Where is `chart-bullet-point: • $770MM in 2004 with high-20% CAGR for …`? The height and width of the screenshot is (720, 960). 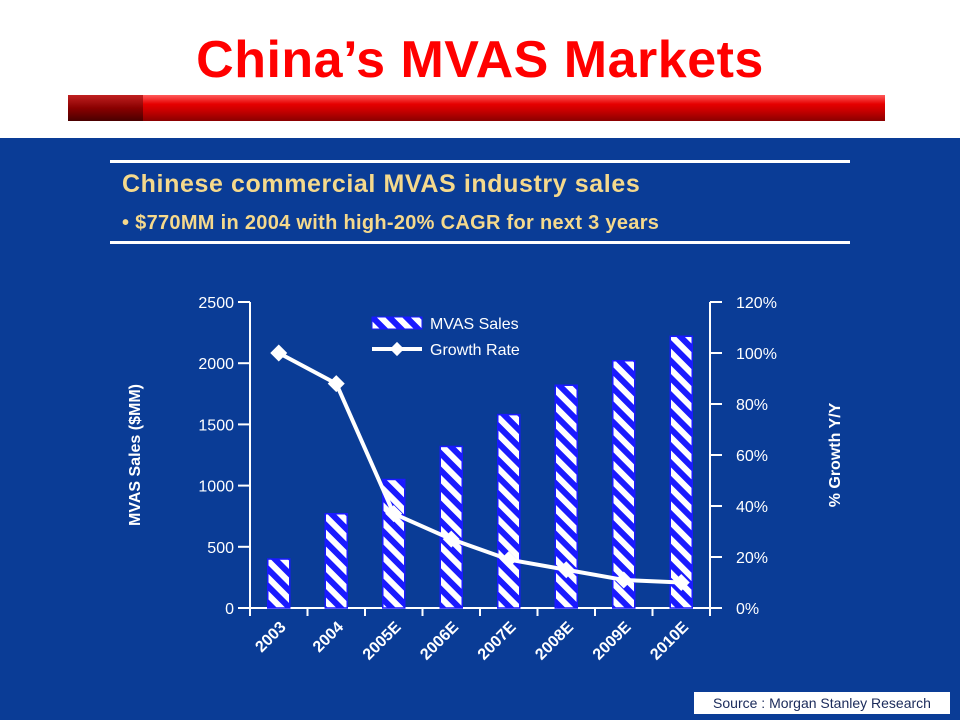
chart-bullet-point: • $770MM in 2004 with high-20% CAGR for … is located at coordinates (391, 223).